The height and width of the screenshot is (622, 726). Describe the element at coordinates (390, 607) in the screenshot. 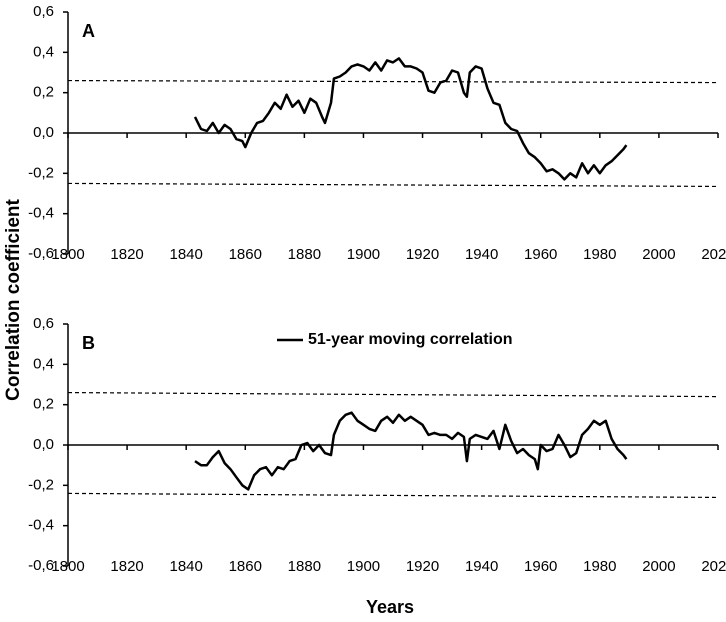

I see `x-axis-title: Years` at that location.